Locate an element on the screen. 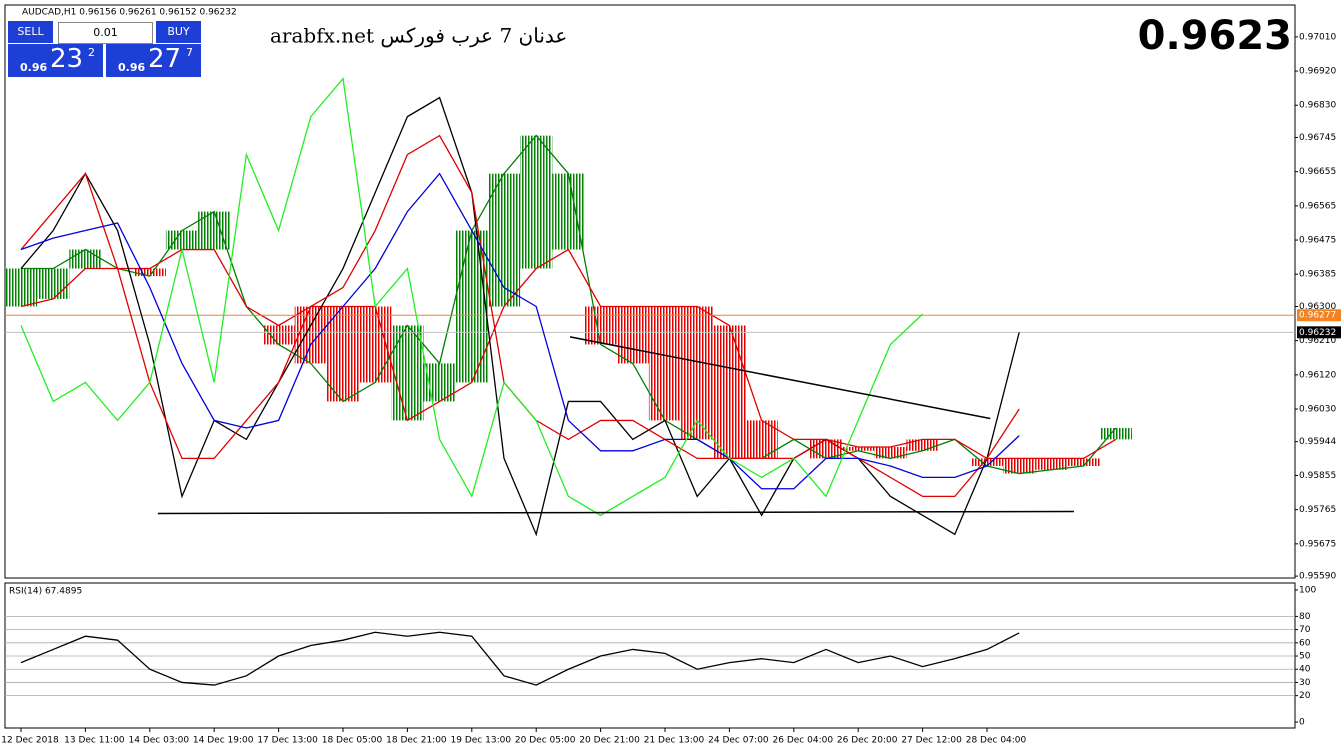  y-tick-label: 0.95855 is located at coordinates (1317, 476).